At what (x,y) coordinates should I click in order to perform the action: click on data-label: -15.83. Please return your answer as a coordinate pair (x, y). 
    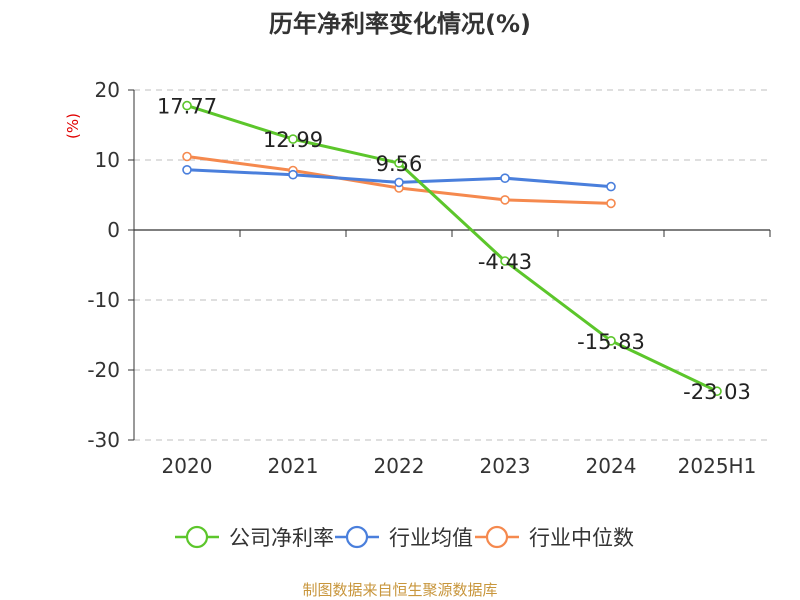
    Looking at the image, I should click on (611, 342).